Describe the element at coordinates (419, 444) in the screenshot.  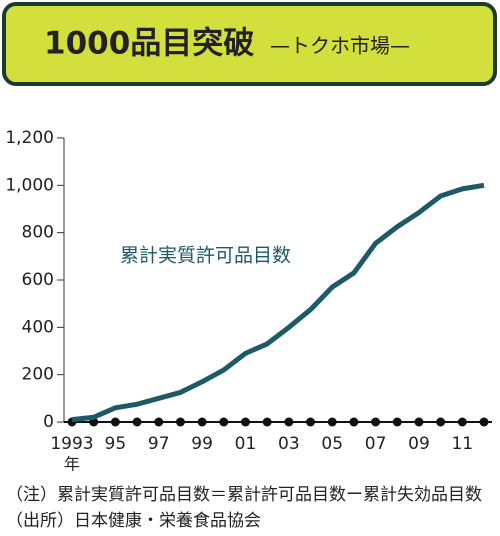
I see `x-tick-label: 09` at that location.